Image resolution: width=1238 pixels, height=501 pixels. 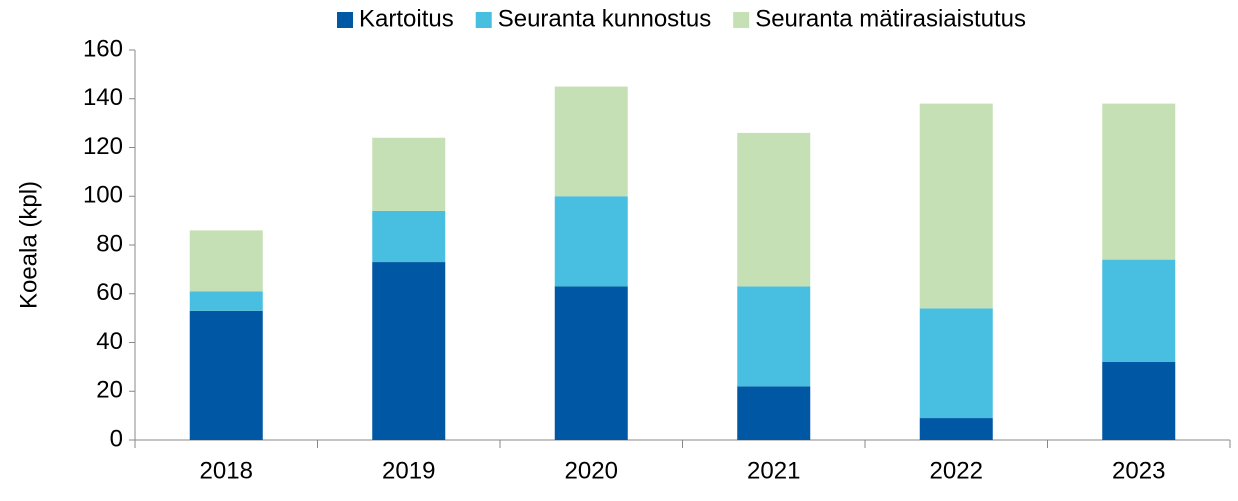 I want to click on legend-label: Kartoitus, so click(x=406, y=18).